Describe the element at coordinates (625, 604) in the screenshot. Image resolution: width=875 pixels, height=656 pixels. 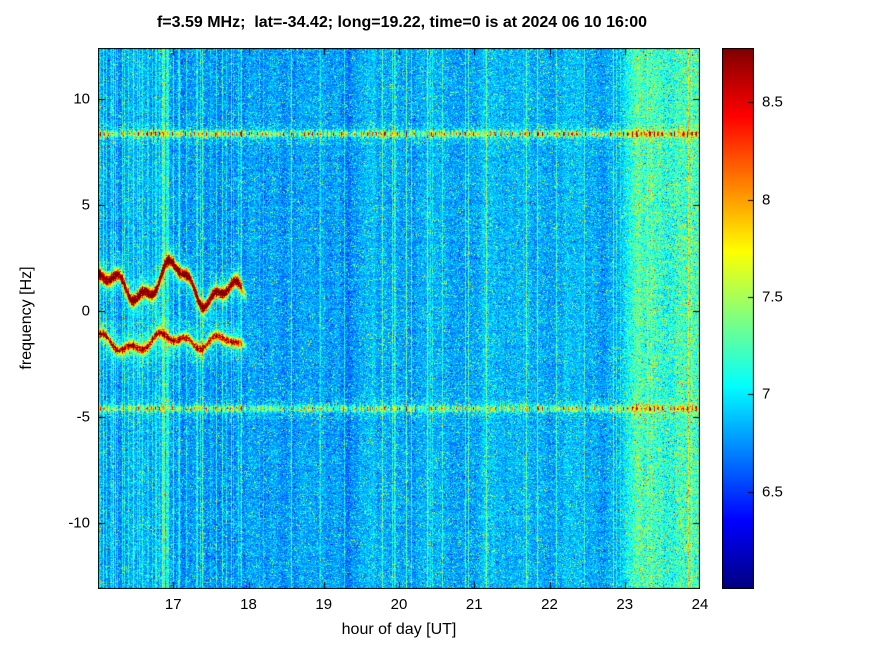
I see `x-tick-label: 23` at that location.